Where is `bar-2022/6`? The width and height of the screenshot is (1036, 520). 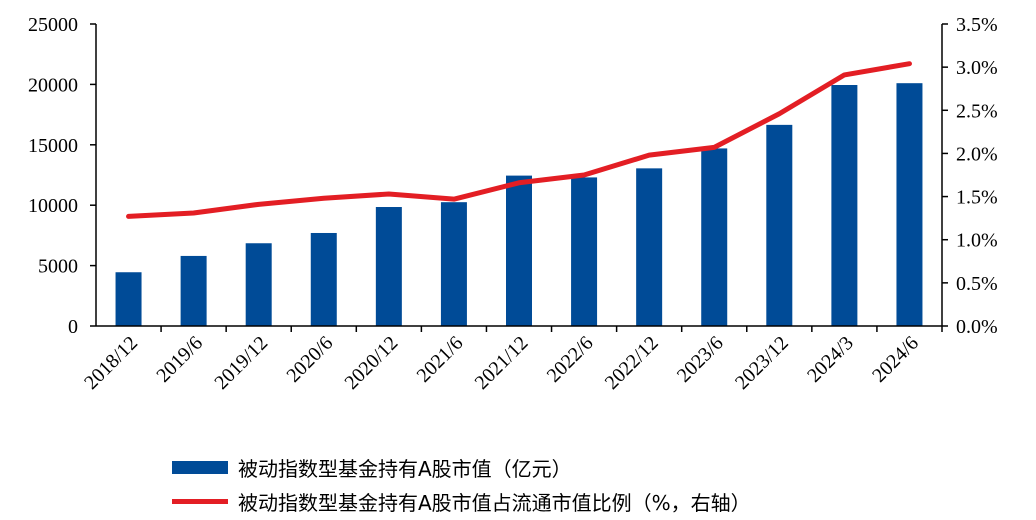 bar-2022/6 is located at coordinates (584, 251).